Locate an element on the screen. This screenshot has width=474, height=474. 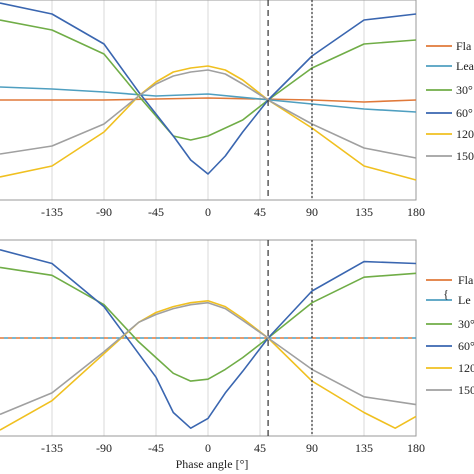
series-line-Lea is located at coordinates (208, 99).